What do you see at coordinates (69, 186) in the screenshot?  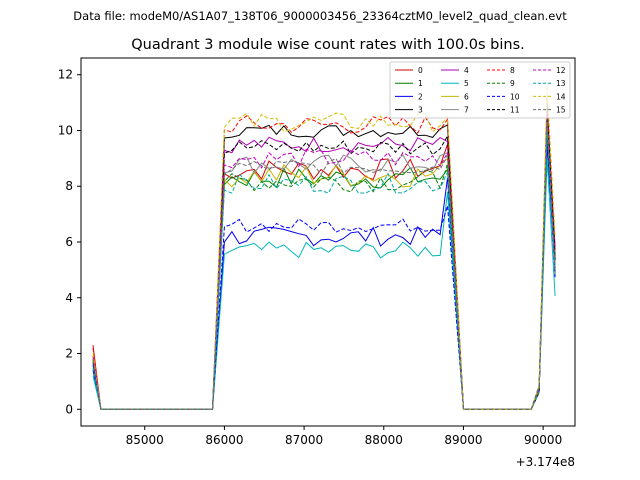 I see `y-tick-label: 8` at bounding box center [69, 186].